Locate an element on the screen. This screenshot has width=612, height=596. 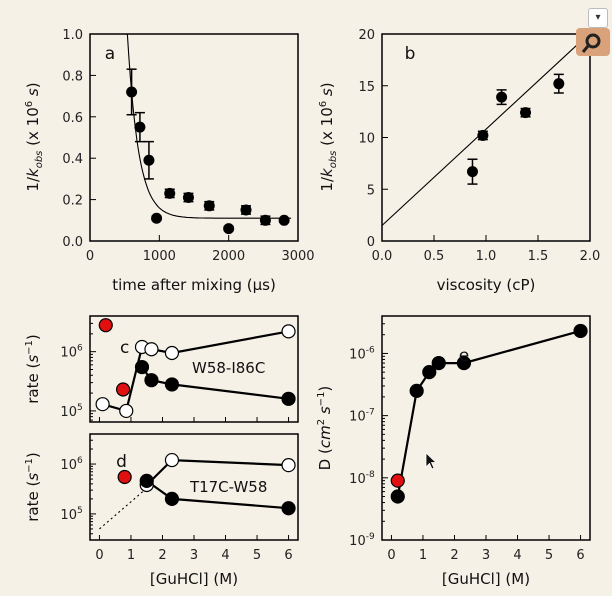
panel-e-ytick-label: 10⁻⁷ is located at coordinates (362, 416).